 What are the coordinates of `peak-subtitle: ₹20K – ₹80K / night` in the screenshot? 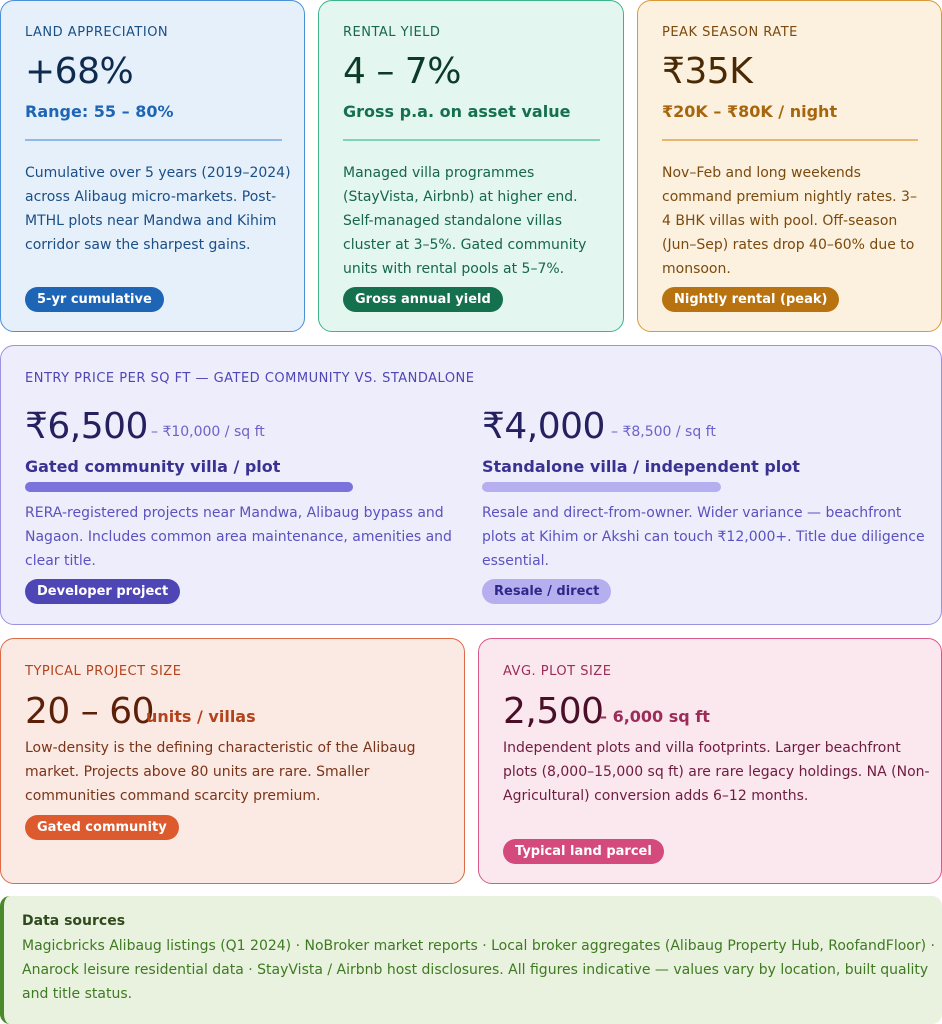 It's located at (750, 111).